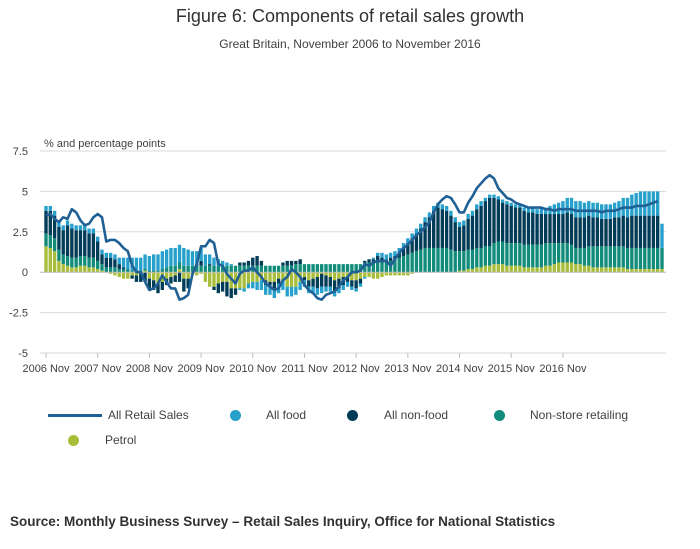 The width and height of the screenshot is (700, 549). I want to click on x-tick-label: 2011 Nov, so click(304, 369).